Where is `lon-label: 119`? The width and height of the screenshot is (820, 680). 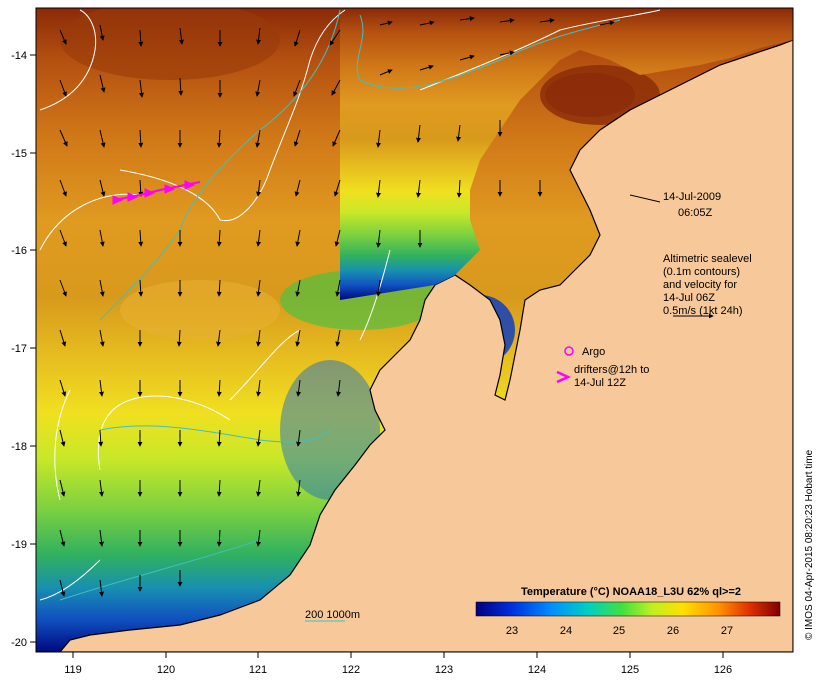 lon-label: 119 is located at coordinates (73, 670).